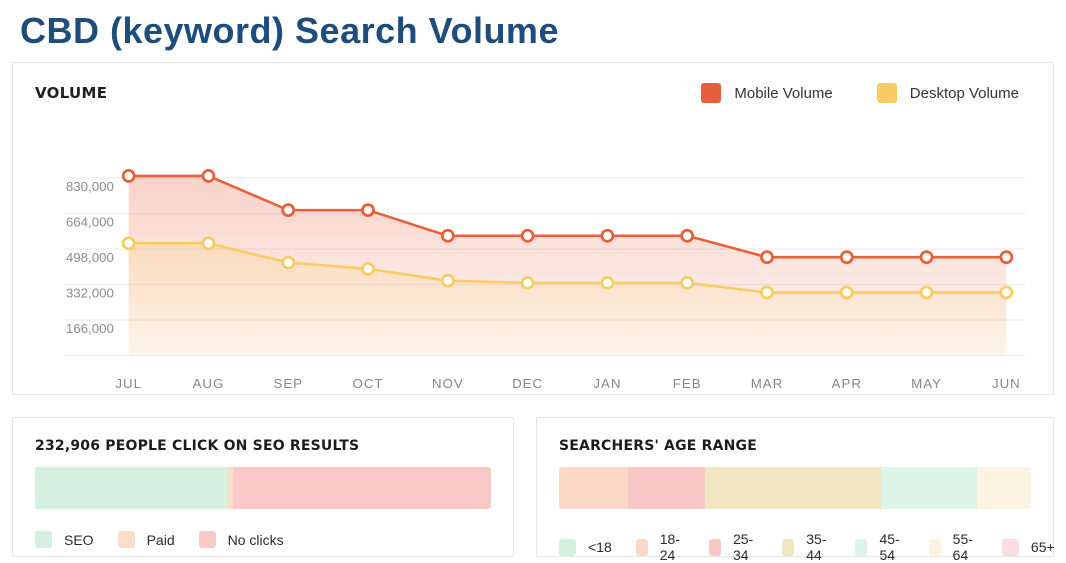  Describe the element at coordinates (288, 262) in the screenshot. I see `desktop-volume-point-sep` at that location.